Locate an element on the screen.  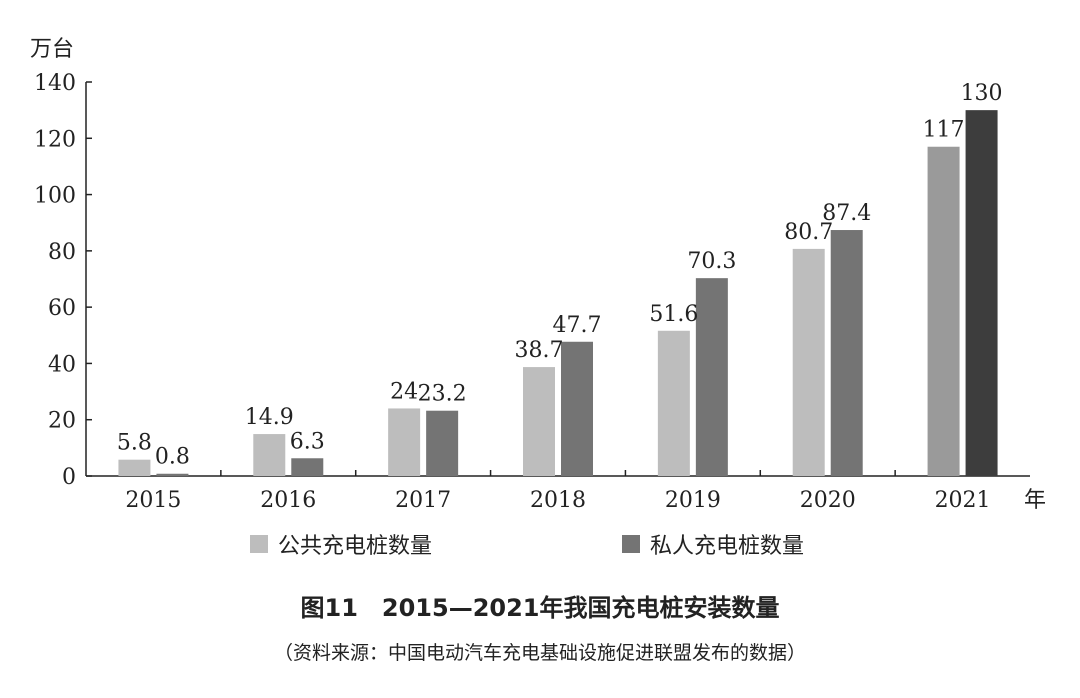
data-label-private-2015: 0.8 is located at coordinates (172, 457).